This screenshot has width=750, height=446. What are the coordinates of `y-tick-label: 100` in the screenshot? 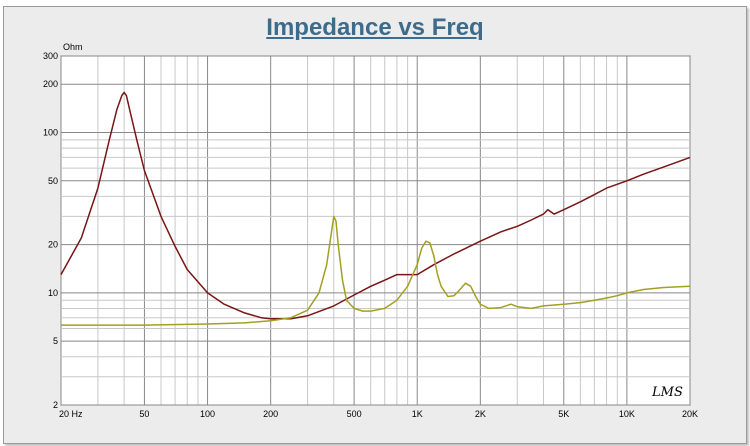 It's located at (50, 133).